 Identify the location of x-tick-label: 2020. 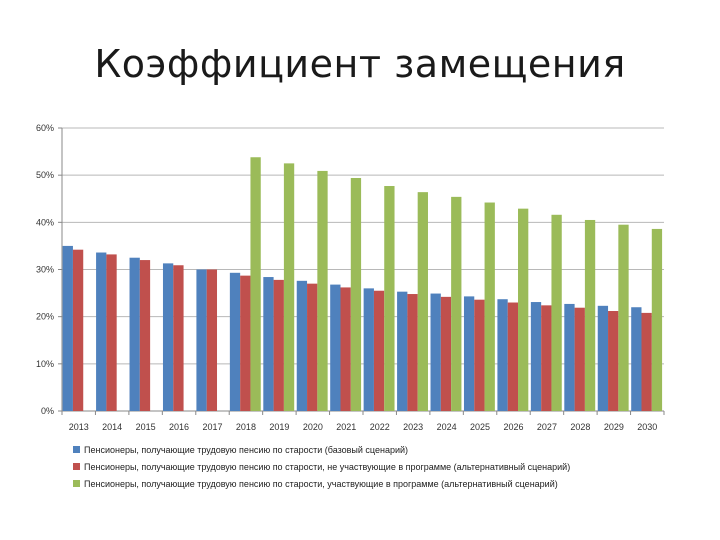
(313, 427).